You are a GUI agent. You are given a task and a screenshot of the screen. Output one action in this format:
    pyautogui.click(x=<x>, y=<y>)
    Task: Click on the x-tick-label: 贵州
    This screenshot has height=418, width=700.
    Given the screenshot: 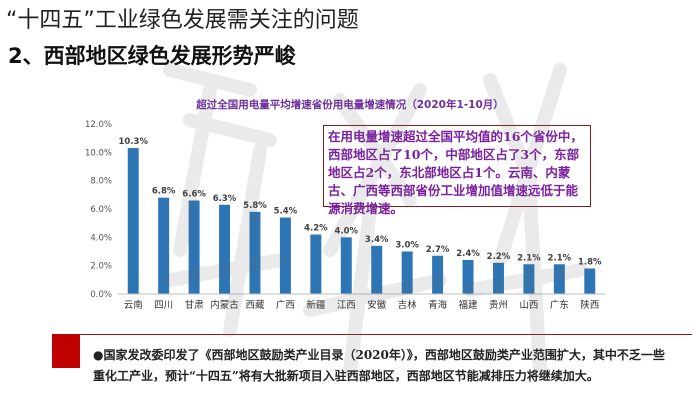 What is the action you would take?
    pyautogui.click(x=498, y=305)
    